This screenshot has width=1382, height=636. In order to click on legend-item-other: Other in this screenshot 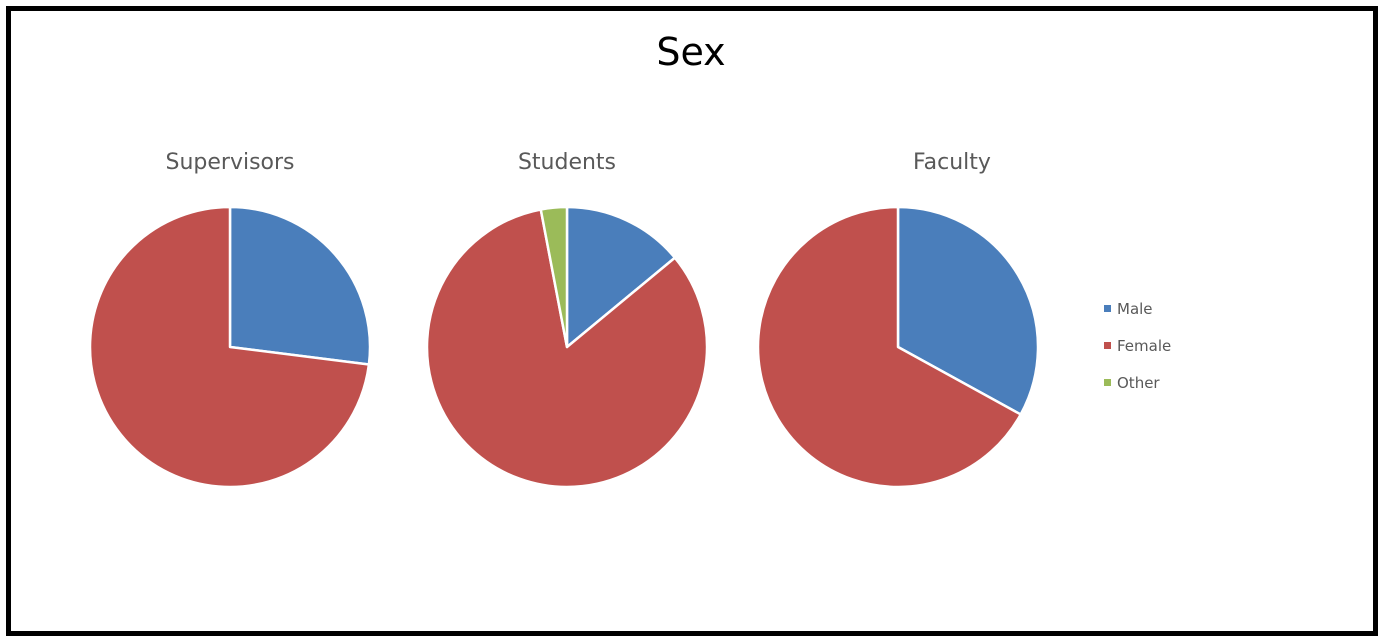, I will do `click(1137, 382)`.